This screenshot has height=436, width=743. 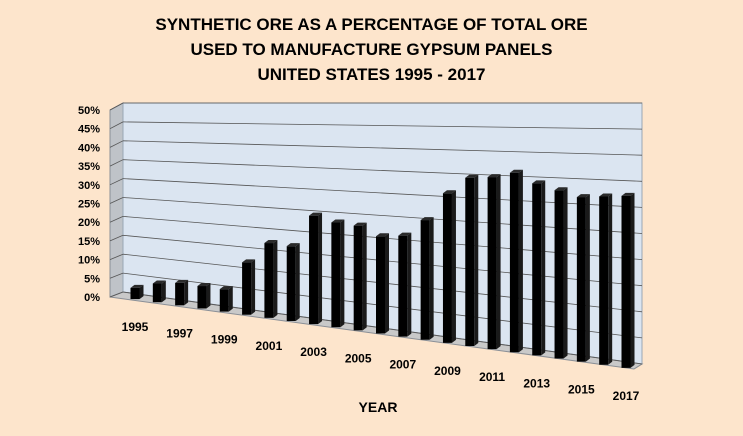 I want to click on x-tick-label: 2003, so click(x=313, y=352).